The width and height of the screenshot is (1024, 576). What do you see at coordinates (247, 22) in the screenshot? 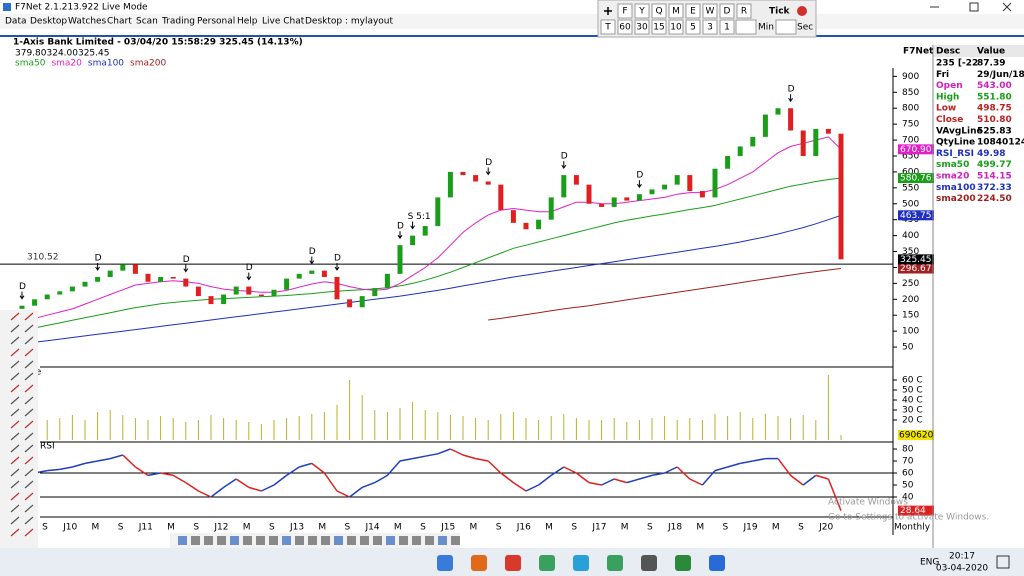
I see `menu-item: Help` at bounding box center [247, 22].